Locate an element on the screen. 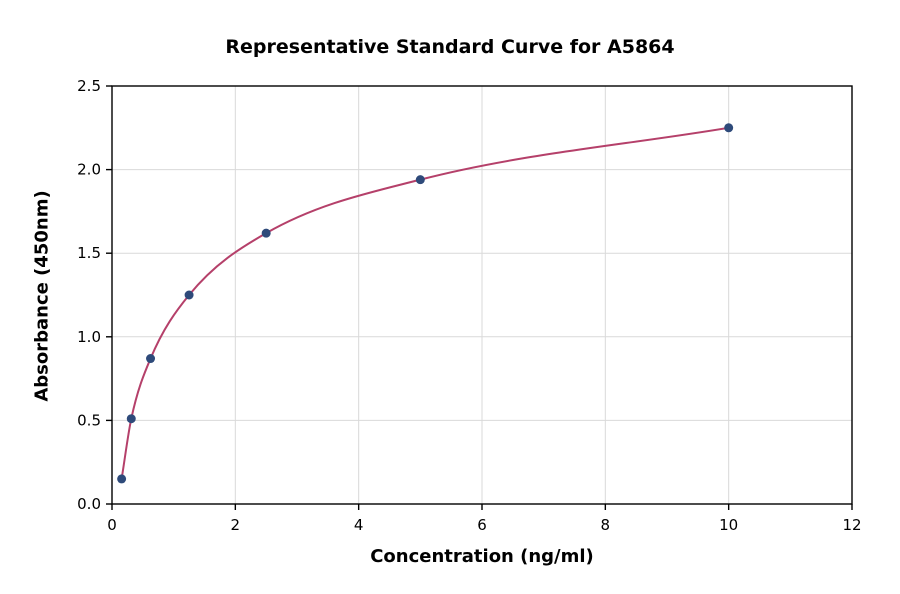  y-tick-label: 2.0 is located at coordinates (89, 170).